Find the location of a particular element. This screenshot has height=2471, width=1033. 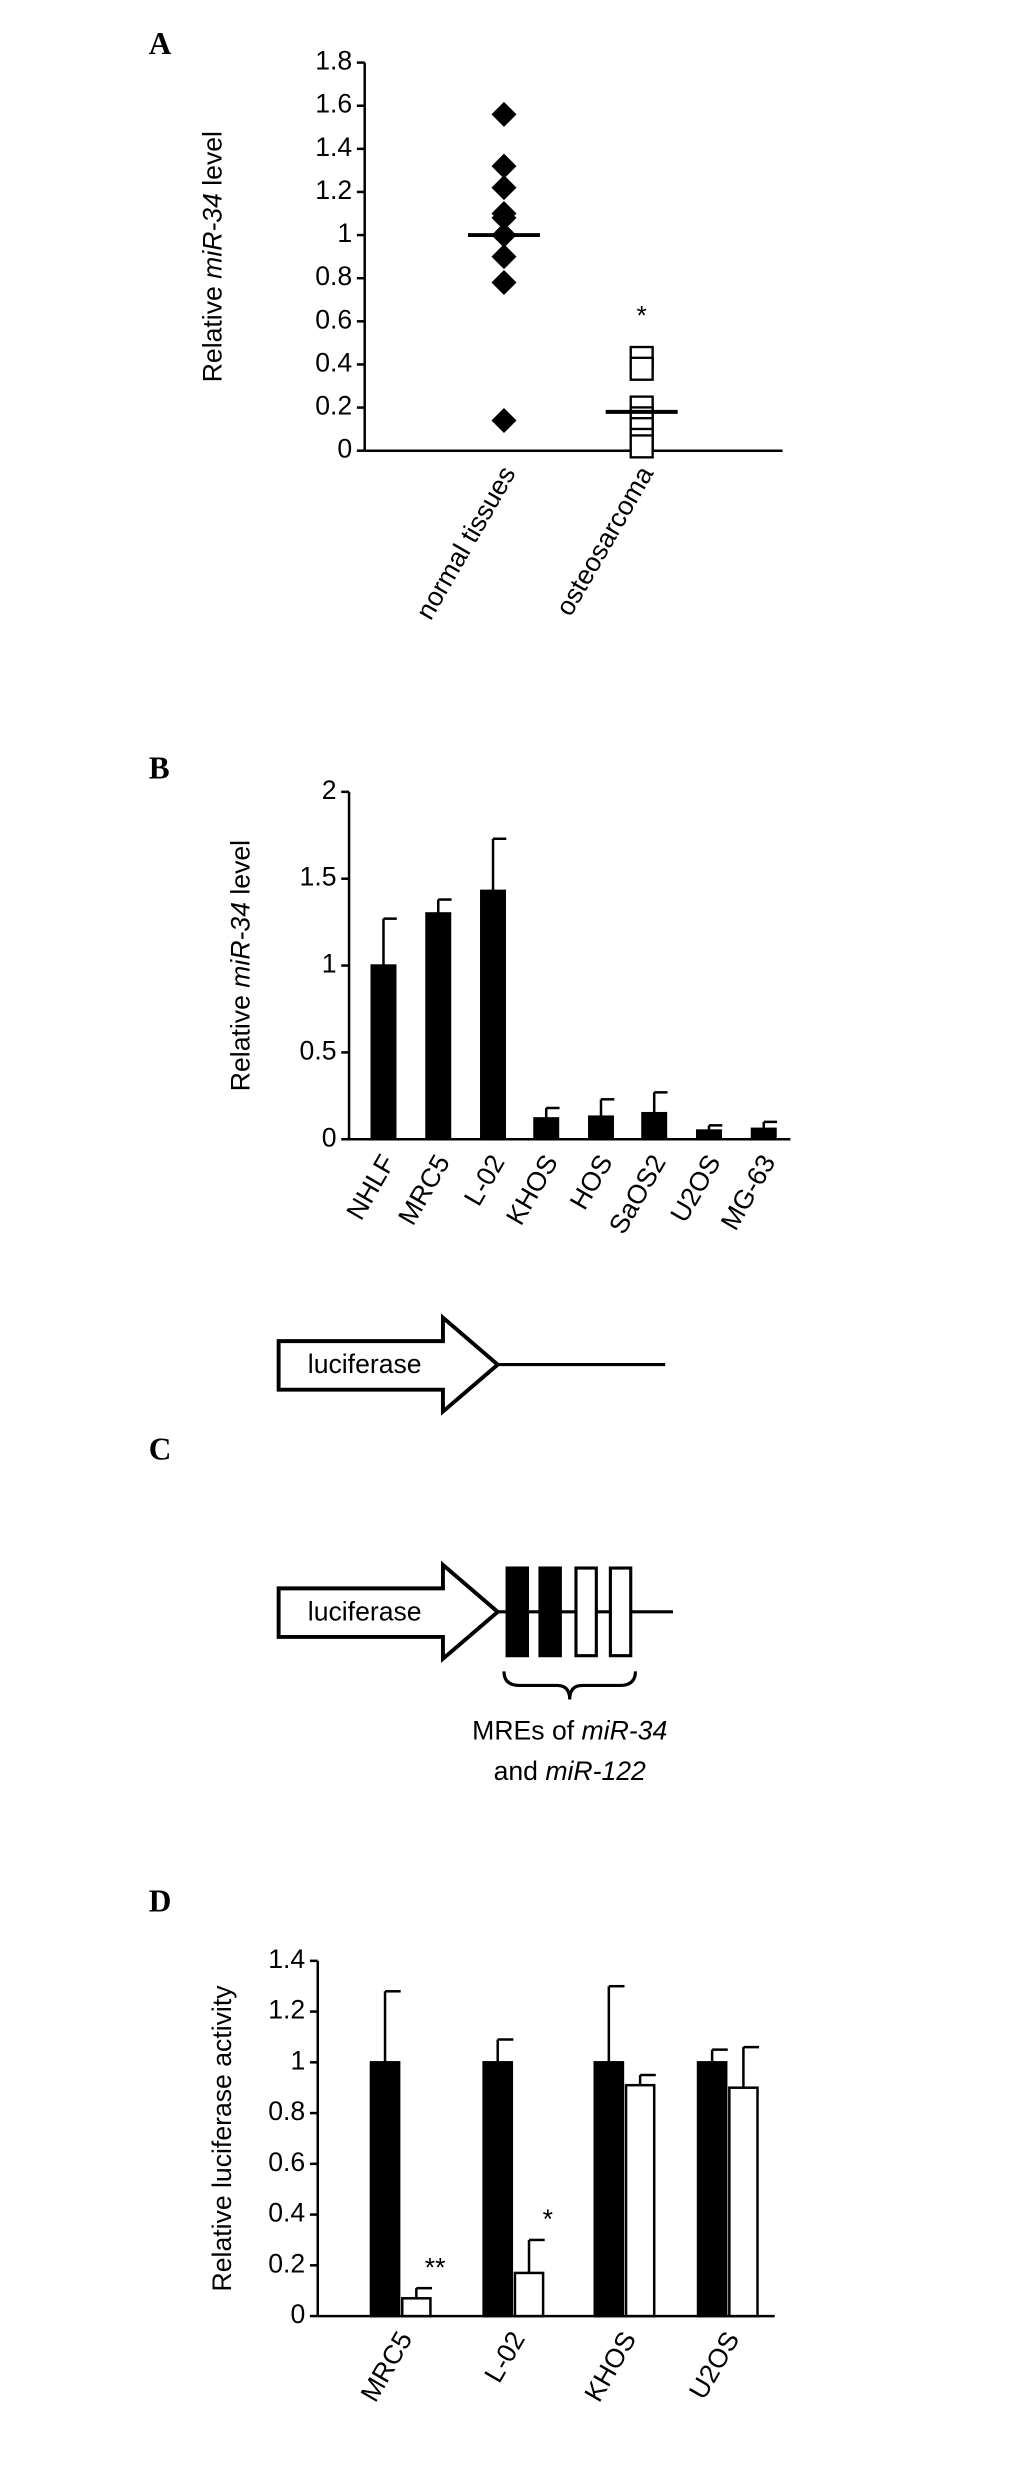

y-tick-label: 2 is located at coordinates (329, 790).